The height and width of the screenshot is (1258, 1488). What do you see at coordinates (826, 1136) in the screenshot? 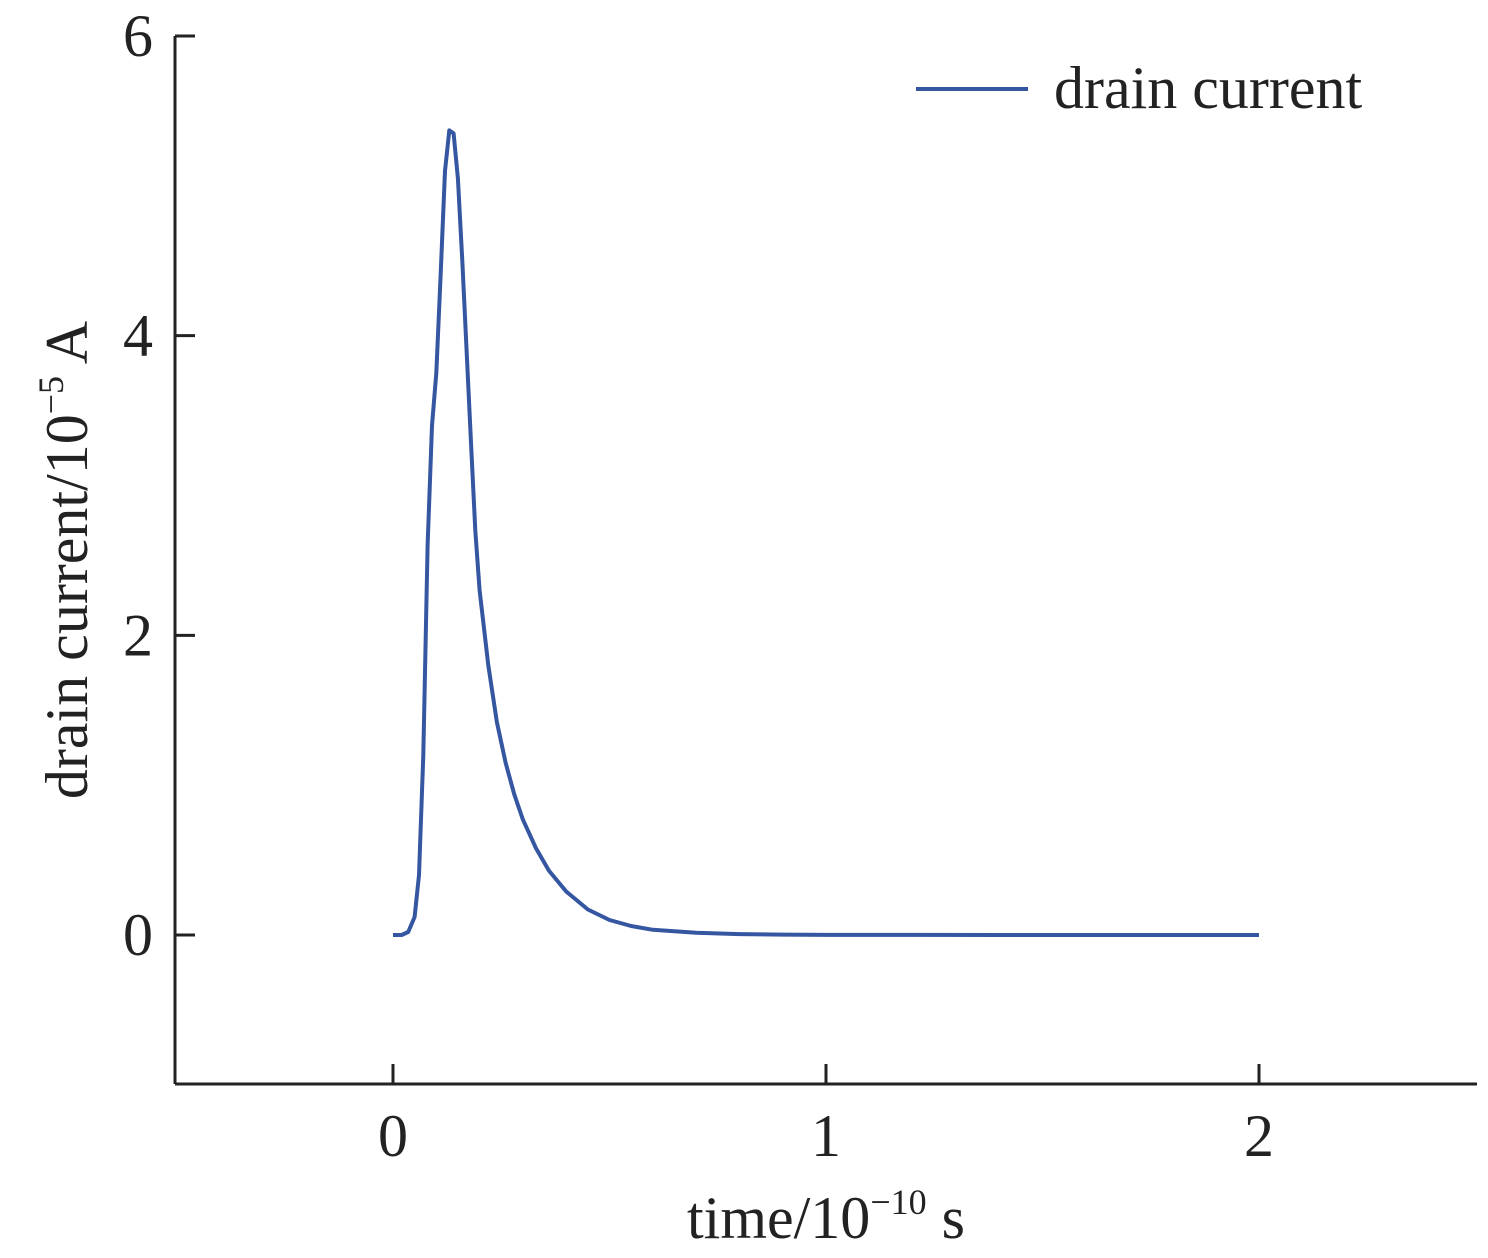
I see `x-tick-label: 1` at bounding box center [826, 1136].